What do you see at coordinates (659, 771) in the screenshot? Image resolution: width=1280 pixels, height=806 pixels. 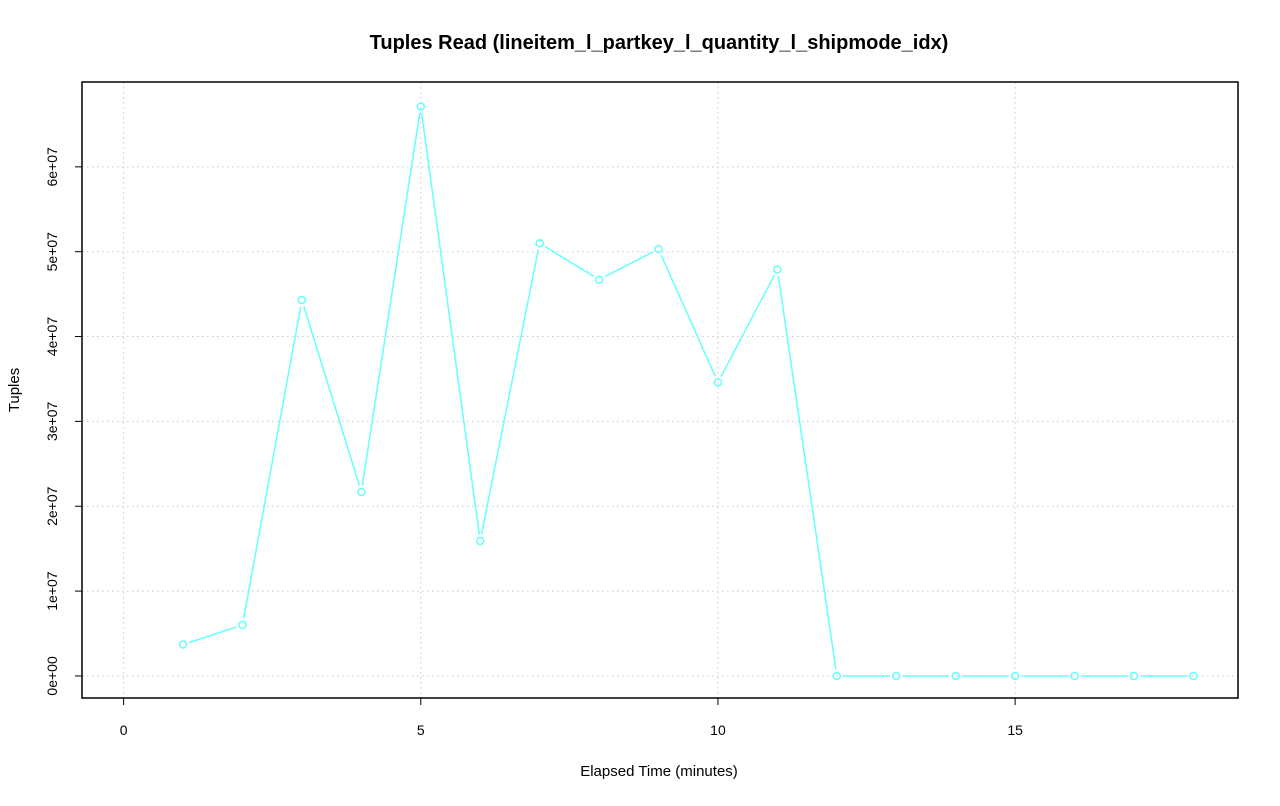 I see `x-axis-label: Elapsed Time (minutes)` at bounding box center [659, 771].